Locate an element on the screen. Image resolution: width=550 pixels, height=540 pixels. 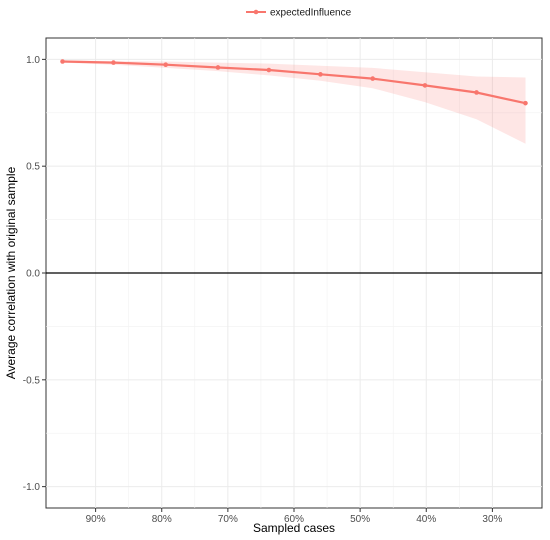
y-tick-label: 1.0 is located at coordinates (33, 60).